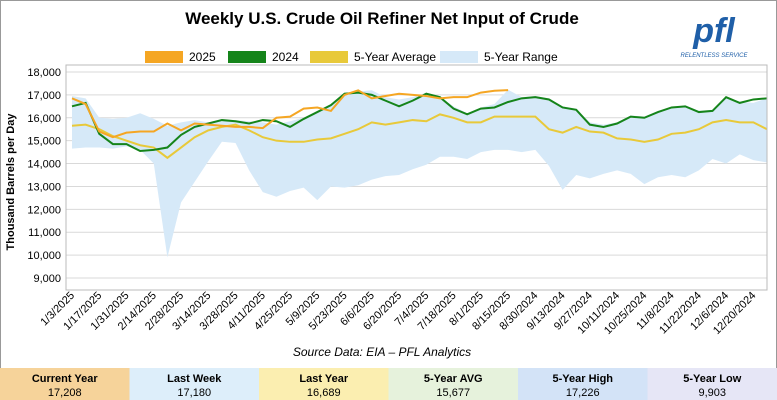  Describe the element at coordinates (44, 142) in the screenshot. I see `y-tick-label: 15,000` at that location.